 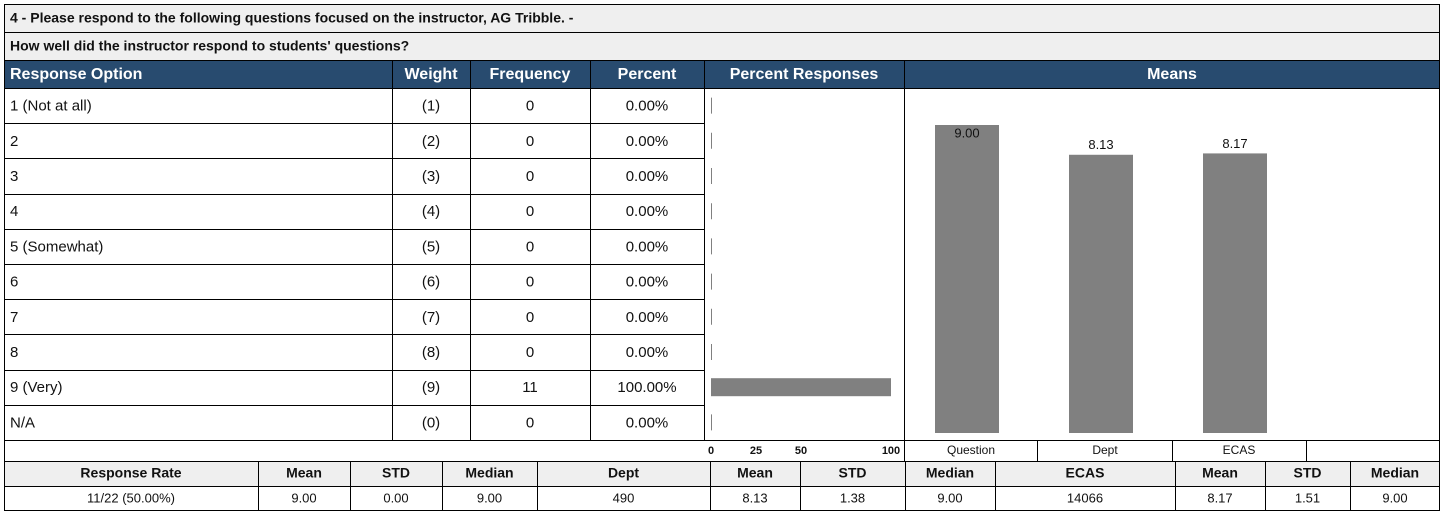 I want to click on cell: 5 (Somewhat), so click(x=56, y=246).